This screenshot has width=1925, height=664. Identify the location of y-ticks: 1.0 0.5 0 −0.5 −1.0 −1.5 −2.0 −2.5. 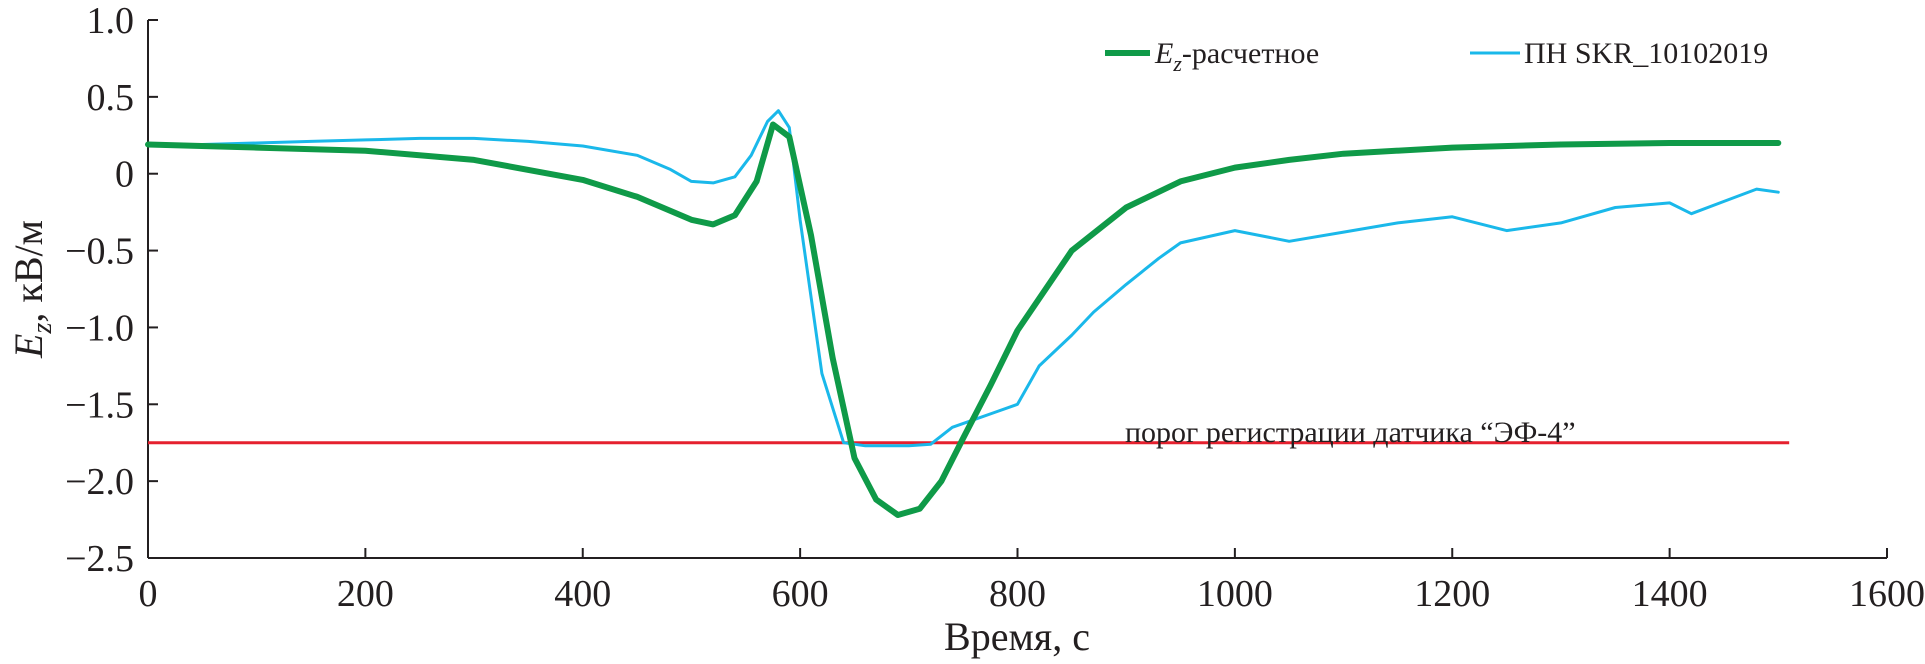
(111, 290).